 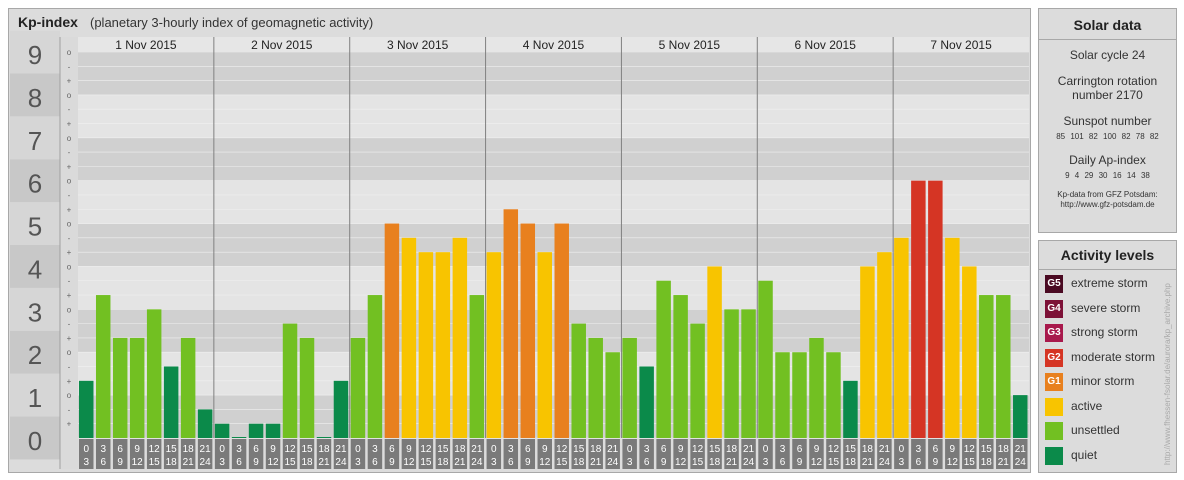 I want to click on kp-label-band, so click(x=35, y=309).